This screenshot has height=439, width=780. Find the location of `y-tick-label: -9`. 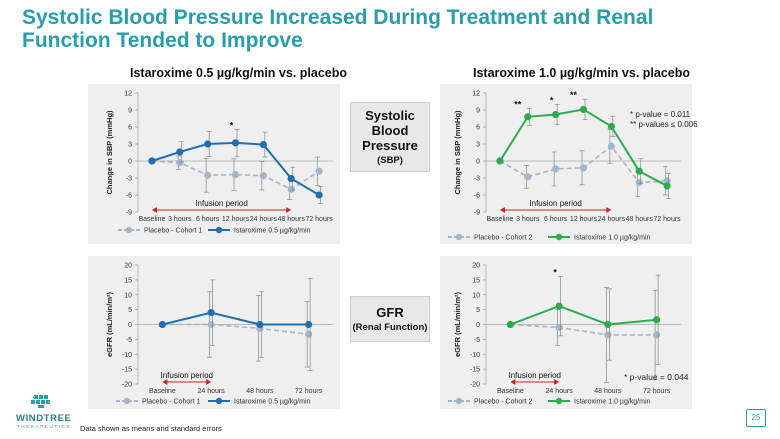

y-tick-label: -9 is located at coordinates (477, 213).